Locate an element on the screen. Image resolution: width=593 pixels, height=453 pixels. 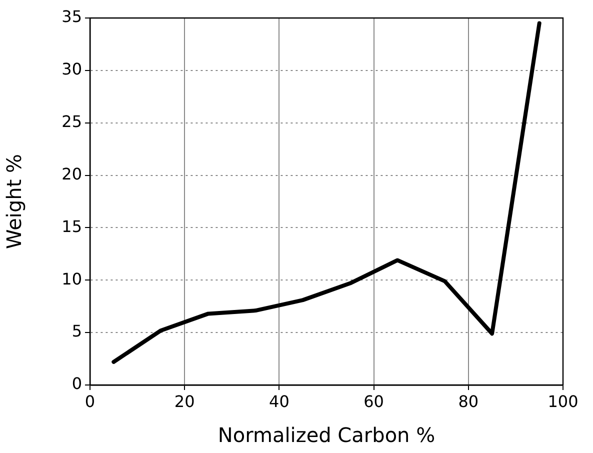
x-tick-label: 20 is located at coordinates (184, 401).